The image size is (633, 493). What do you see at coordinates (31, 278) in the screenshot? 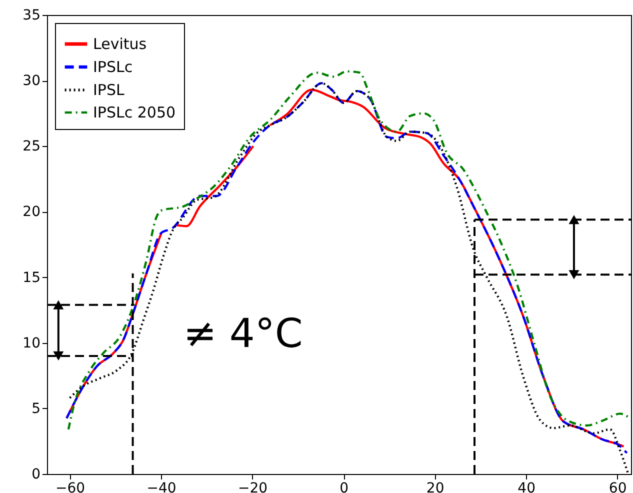
I see `y-tick-label: 15` at bounding box center [31, 278].